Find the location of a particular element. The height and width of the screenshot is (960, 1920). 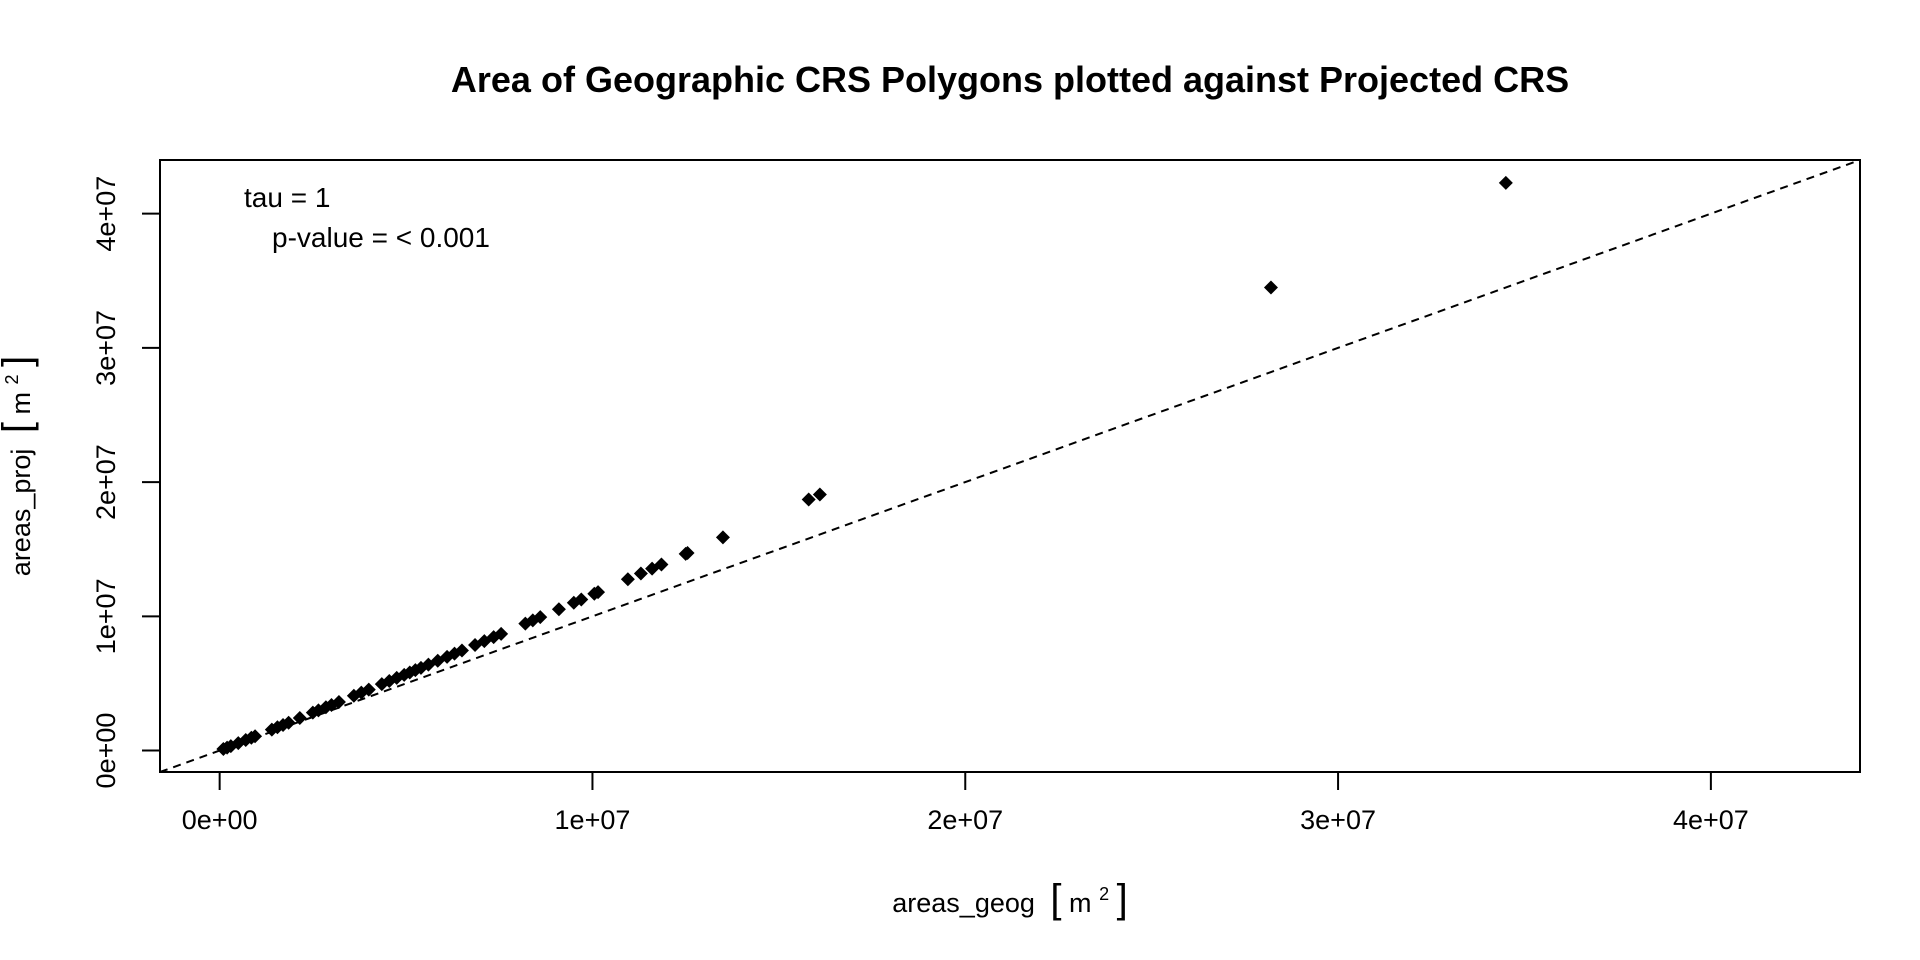

y-axis-unit-exp: 2 is located at coordinates (12, 379).